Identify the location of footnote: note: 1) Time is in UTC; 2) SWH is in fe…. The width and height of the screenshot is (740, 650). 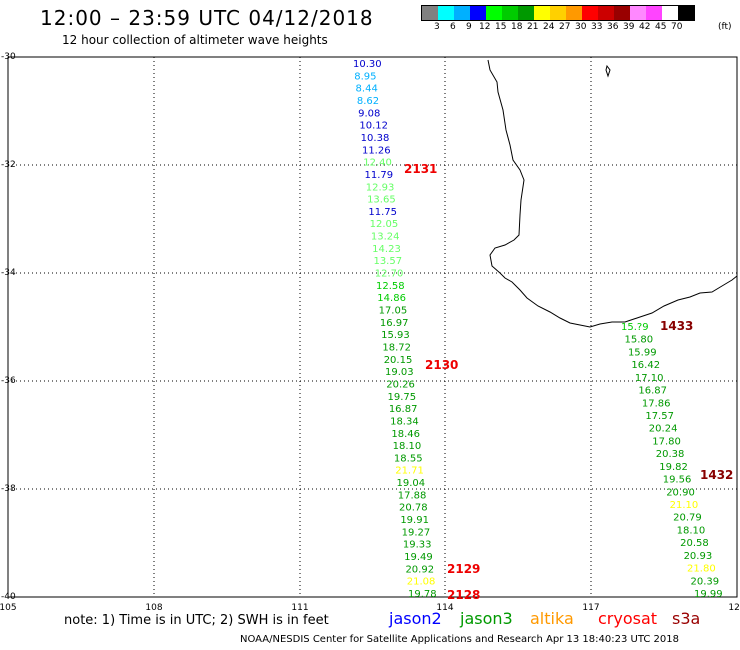
(196, 620).